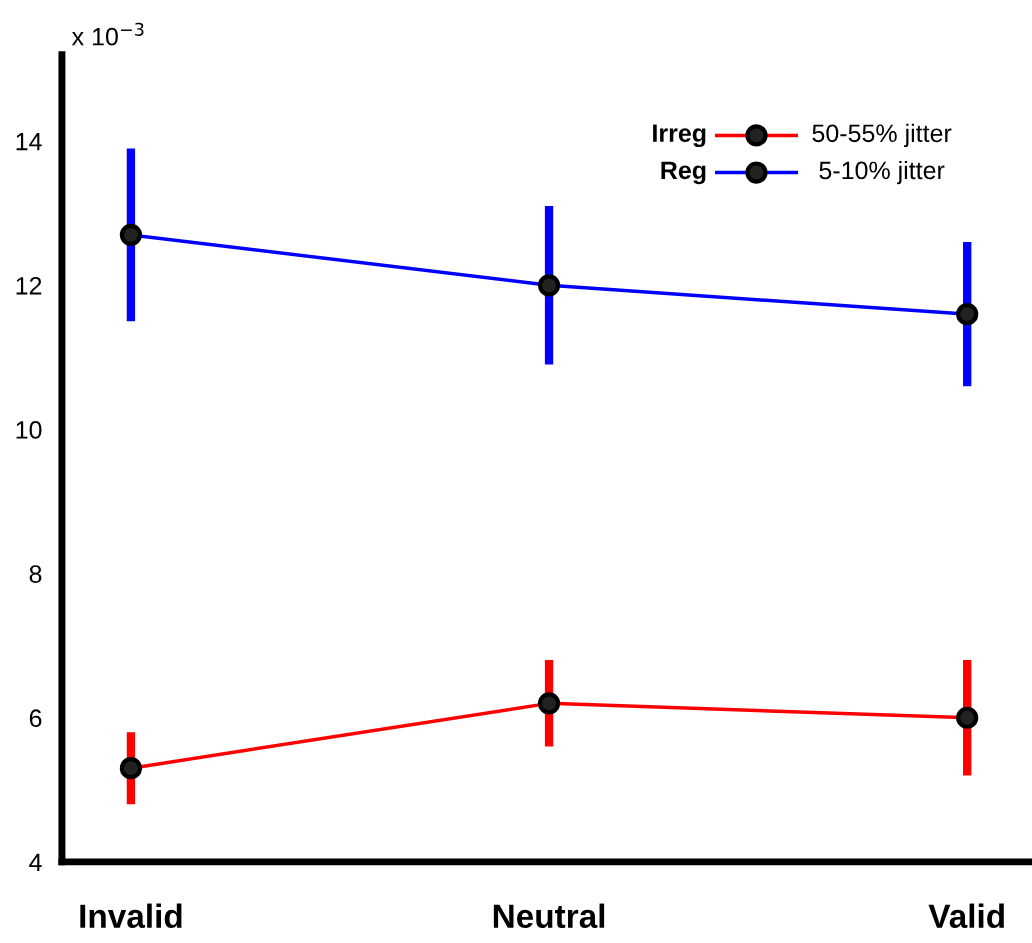 Image resolution: width=1032 pixels, height=943 pixels. Describe the element at coordinates (35, 718) in the screenshot. I see `y-tick-label: 6` at that location.